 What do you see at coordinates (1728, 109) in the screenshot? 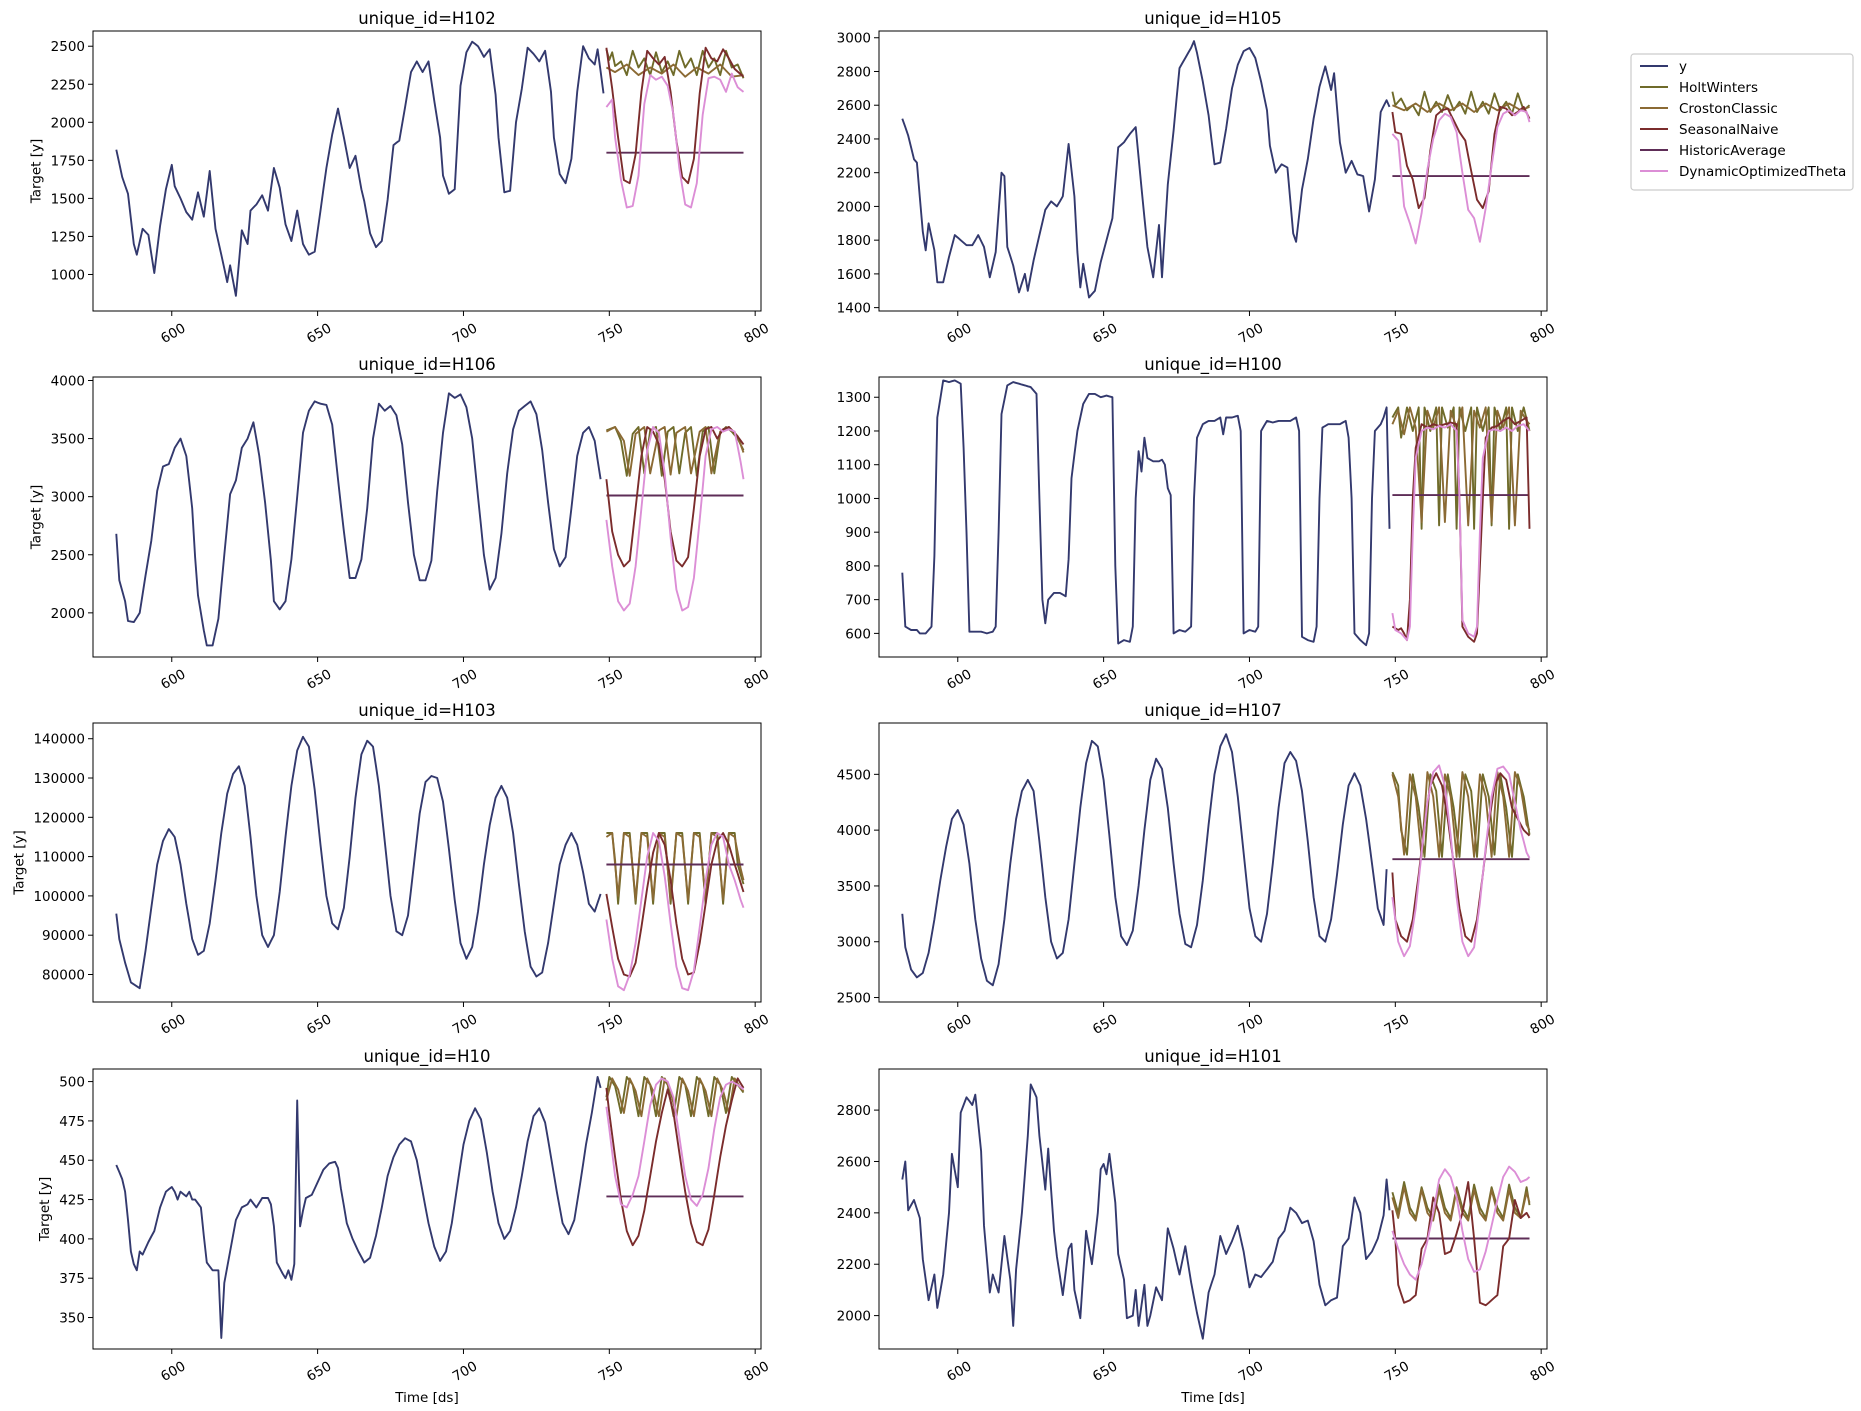
I see `legend-label: CrostonClassic` at bounding box center [1728, 109].